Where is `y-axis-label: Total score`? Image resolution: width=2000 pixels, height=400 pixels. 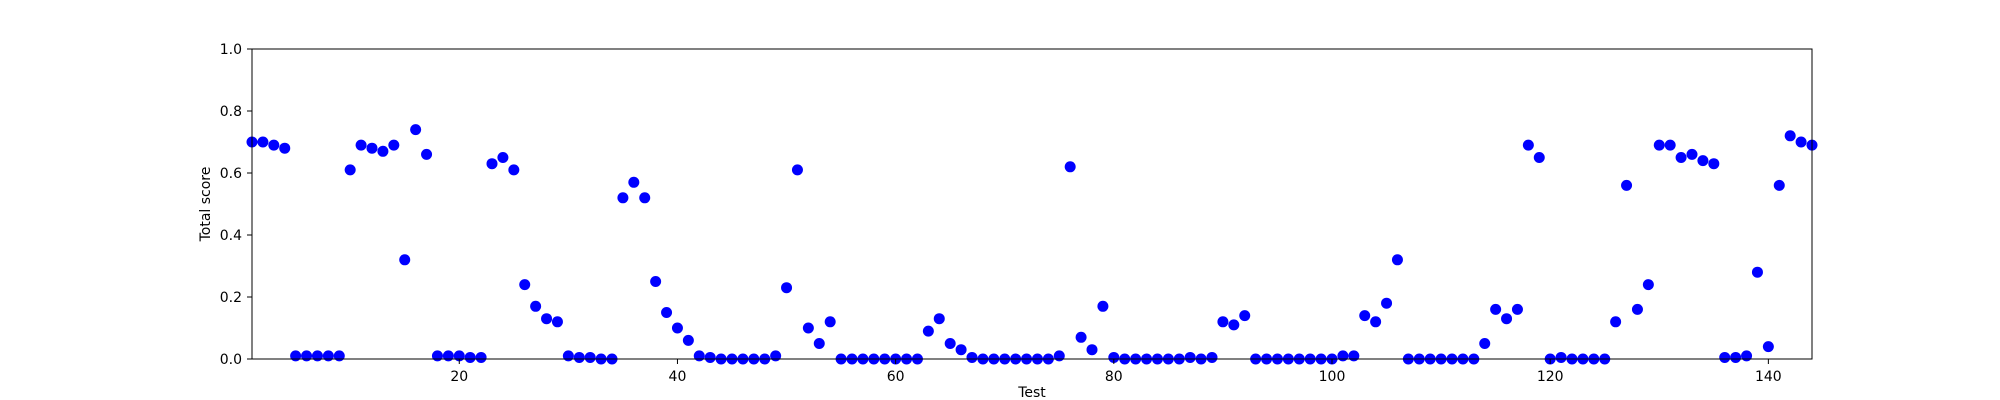 y-axis-label: Total score is located at coordinates (206, 205).